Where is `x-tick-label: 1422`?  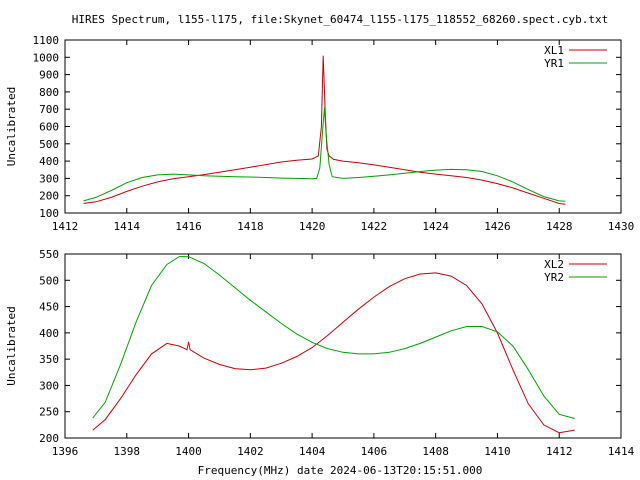 x-tick-label: 1422 is located at coordinates (374, 226).